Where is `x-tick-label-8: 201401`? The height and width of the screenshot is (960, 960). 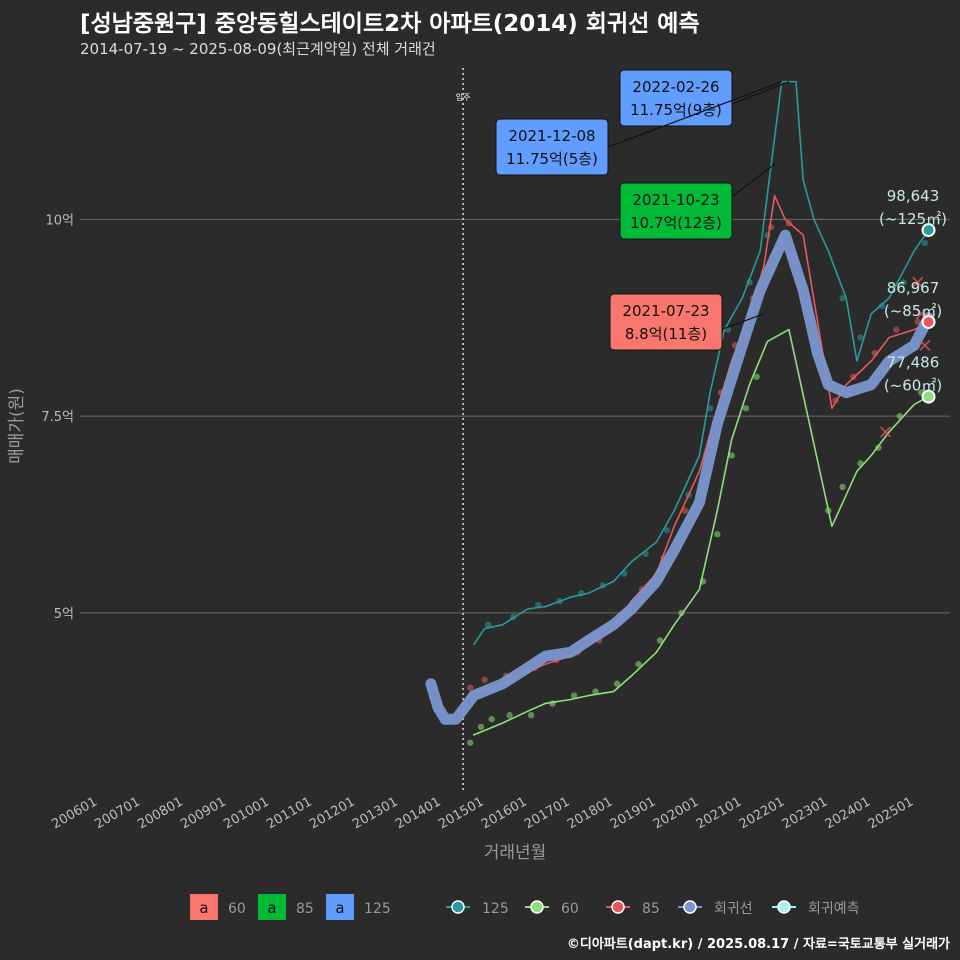 x-tick-label-8: 201401 is located at coordinates (418, 813).